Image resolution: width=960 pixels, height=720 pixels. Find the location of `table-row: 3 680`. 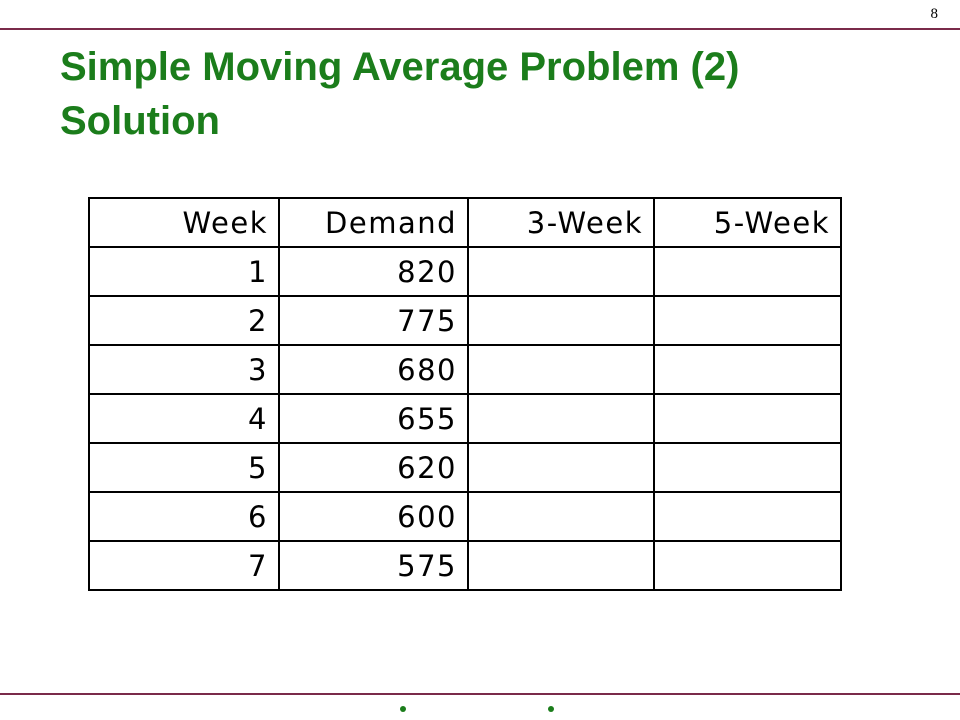

table-row: 3 680 is located at coordinates (465, 369).